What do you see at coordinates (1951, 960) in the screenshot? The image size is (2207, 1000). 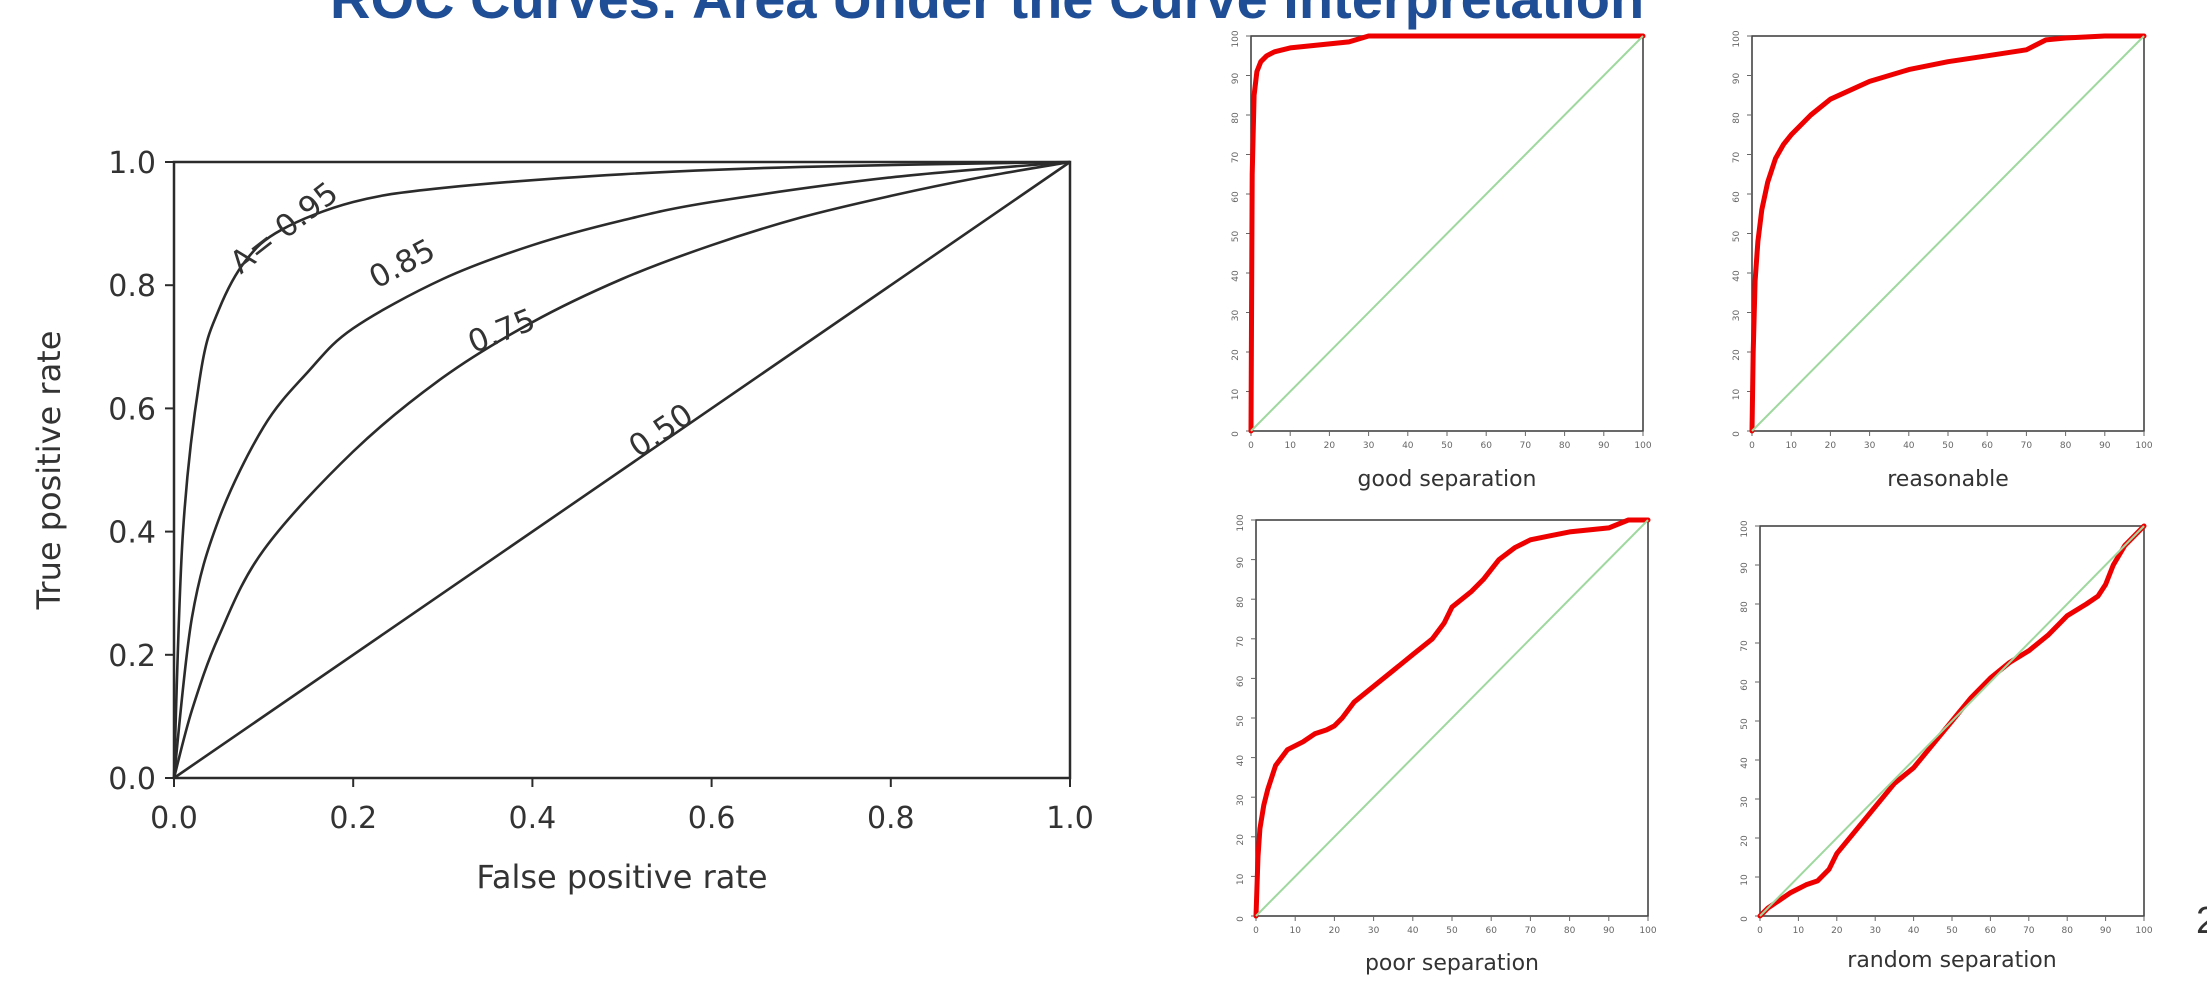 I see `panel-caption: random separation` at bounding box center [1951, 960].